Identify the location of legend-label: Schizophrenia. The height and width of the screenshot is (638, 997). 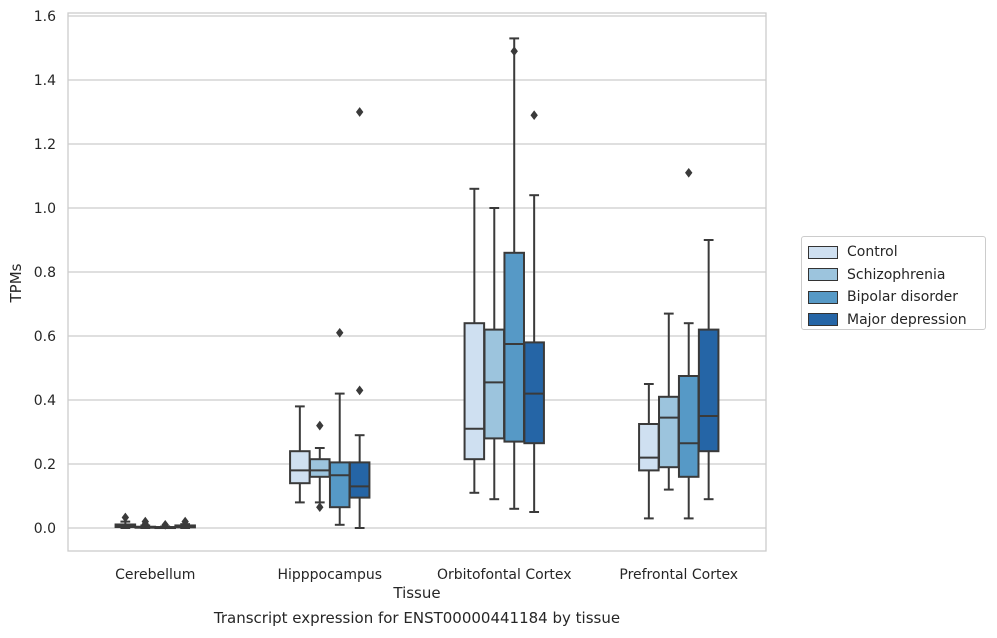
(896, 274).